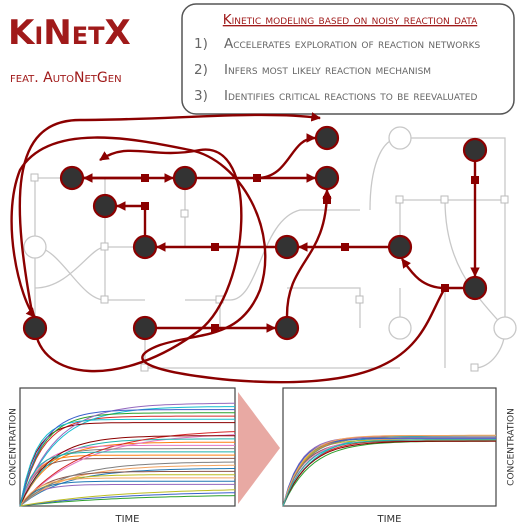 This screenshot has height=532, width=520. What do you see at coordinates (259, 448) in the screenshot?
I see `transition-arrow` at bounding box center [259, 448].